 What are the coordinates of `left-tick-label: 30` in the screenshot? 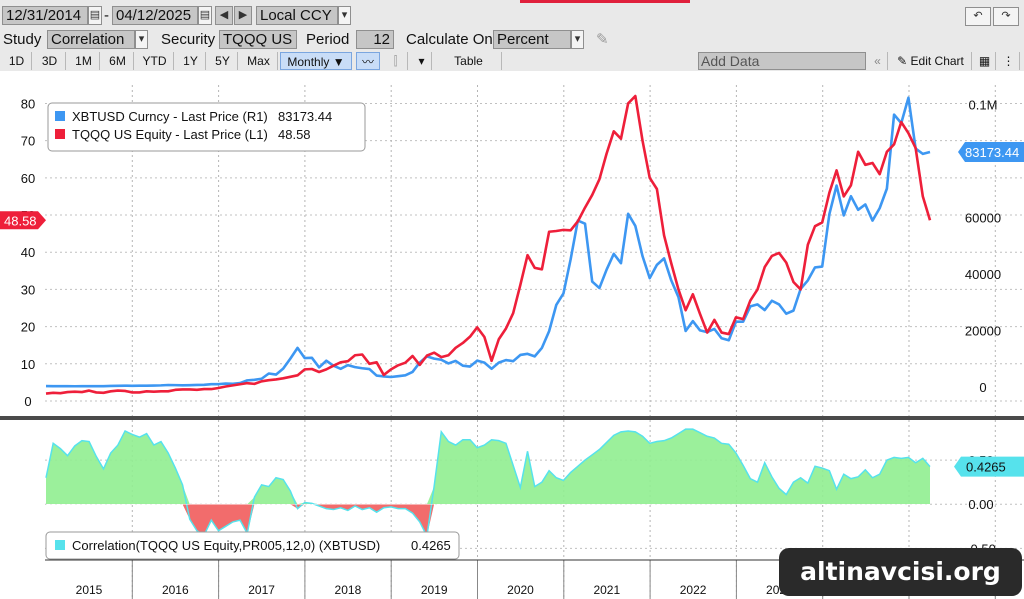 It's located at (28, 289).